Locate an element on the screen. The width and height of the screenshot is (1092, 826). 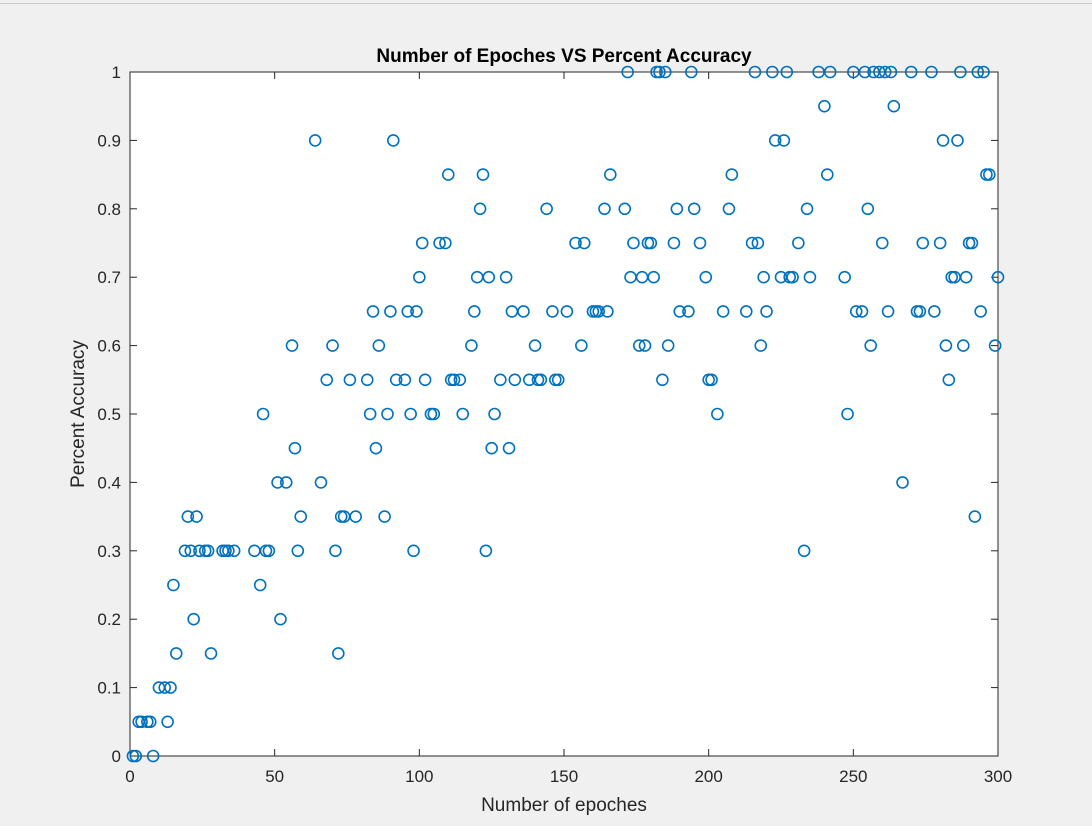
x-axis-label: Number of epoches is located at coordinates (564, 805).